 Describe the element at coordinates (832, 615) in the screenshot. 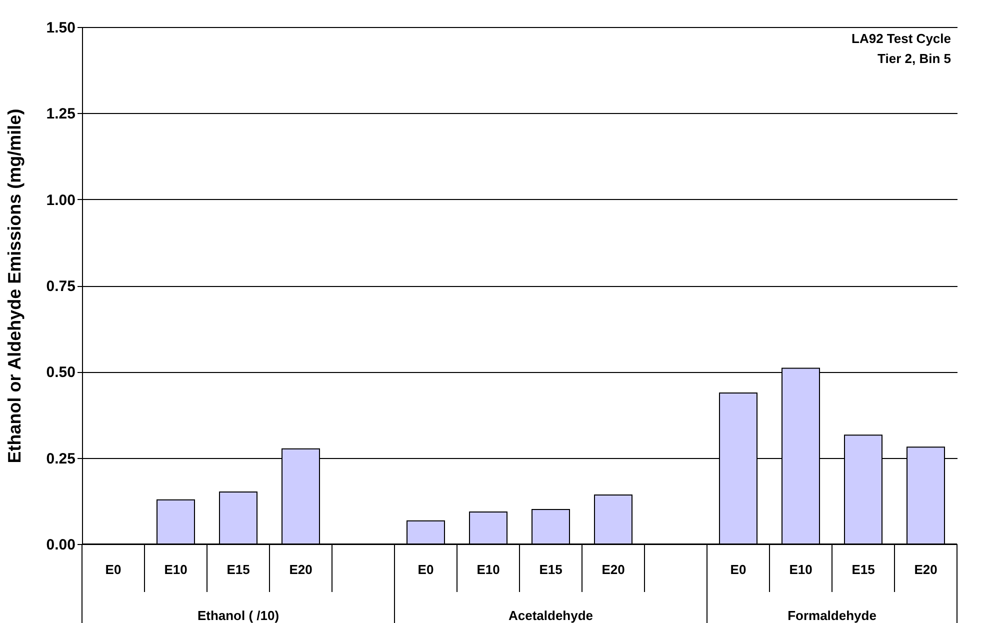

I see `text: Formaldehyde` at that location.